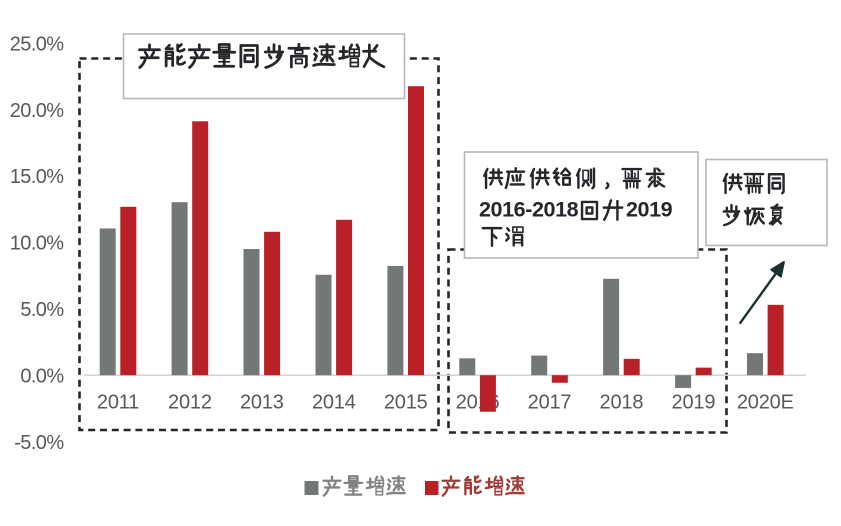  What do you see at coordinates (37, 111) in the screenshot?
I see `svg-text: 20.0%` at bounding box center [37, 111].